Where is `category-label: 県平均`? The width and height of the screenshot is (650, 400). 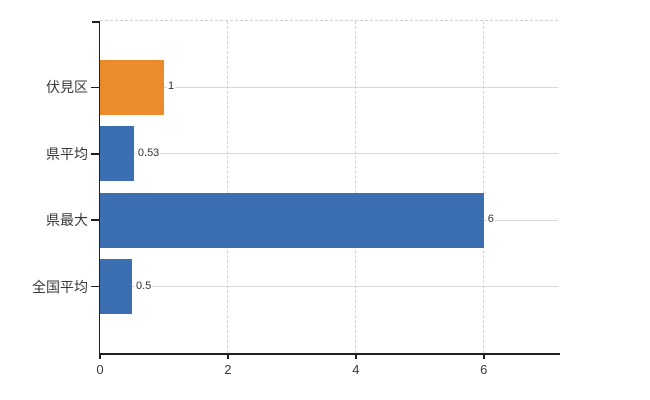 category-label: 県平均 is located at coordinates (67, 153).